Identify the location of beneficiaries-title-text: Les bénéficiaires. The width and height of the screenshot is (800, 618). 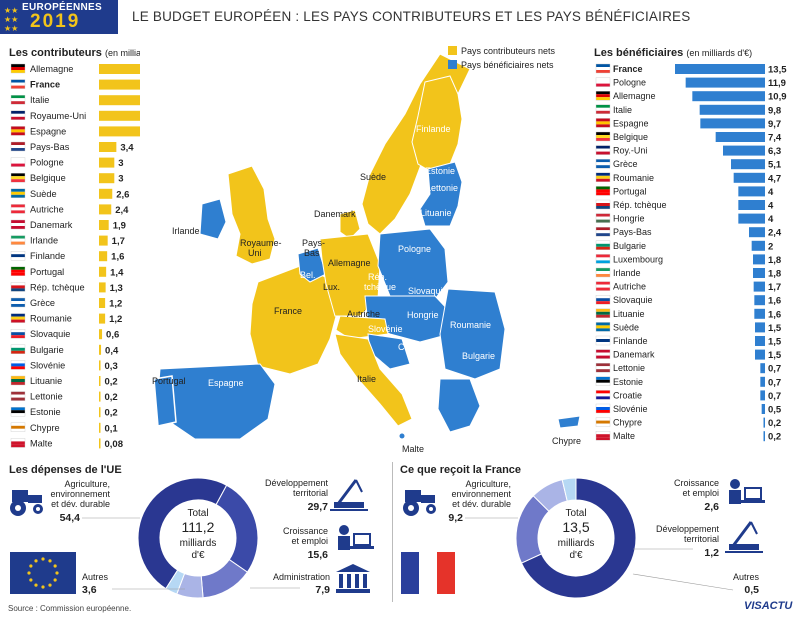
(639, 53).